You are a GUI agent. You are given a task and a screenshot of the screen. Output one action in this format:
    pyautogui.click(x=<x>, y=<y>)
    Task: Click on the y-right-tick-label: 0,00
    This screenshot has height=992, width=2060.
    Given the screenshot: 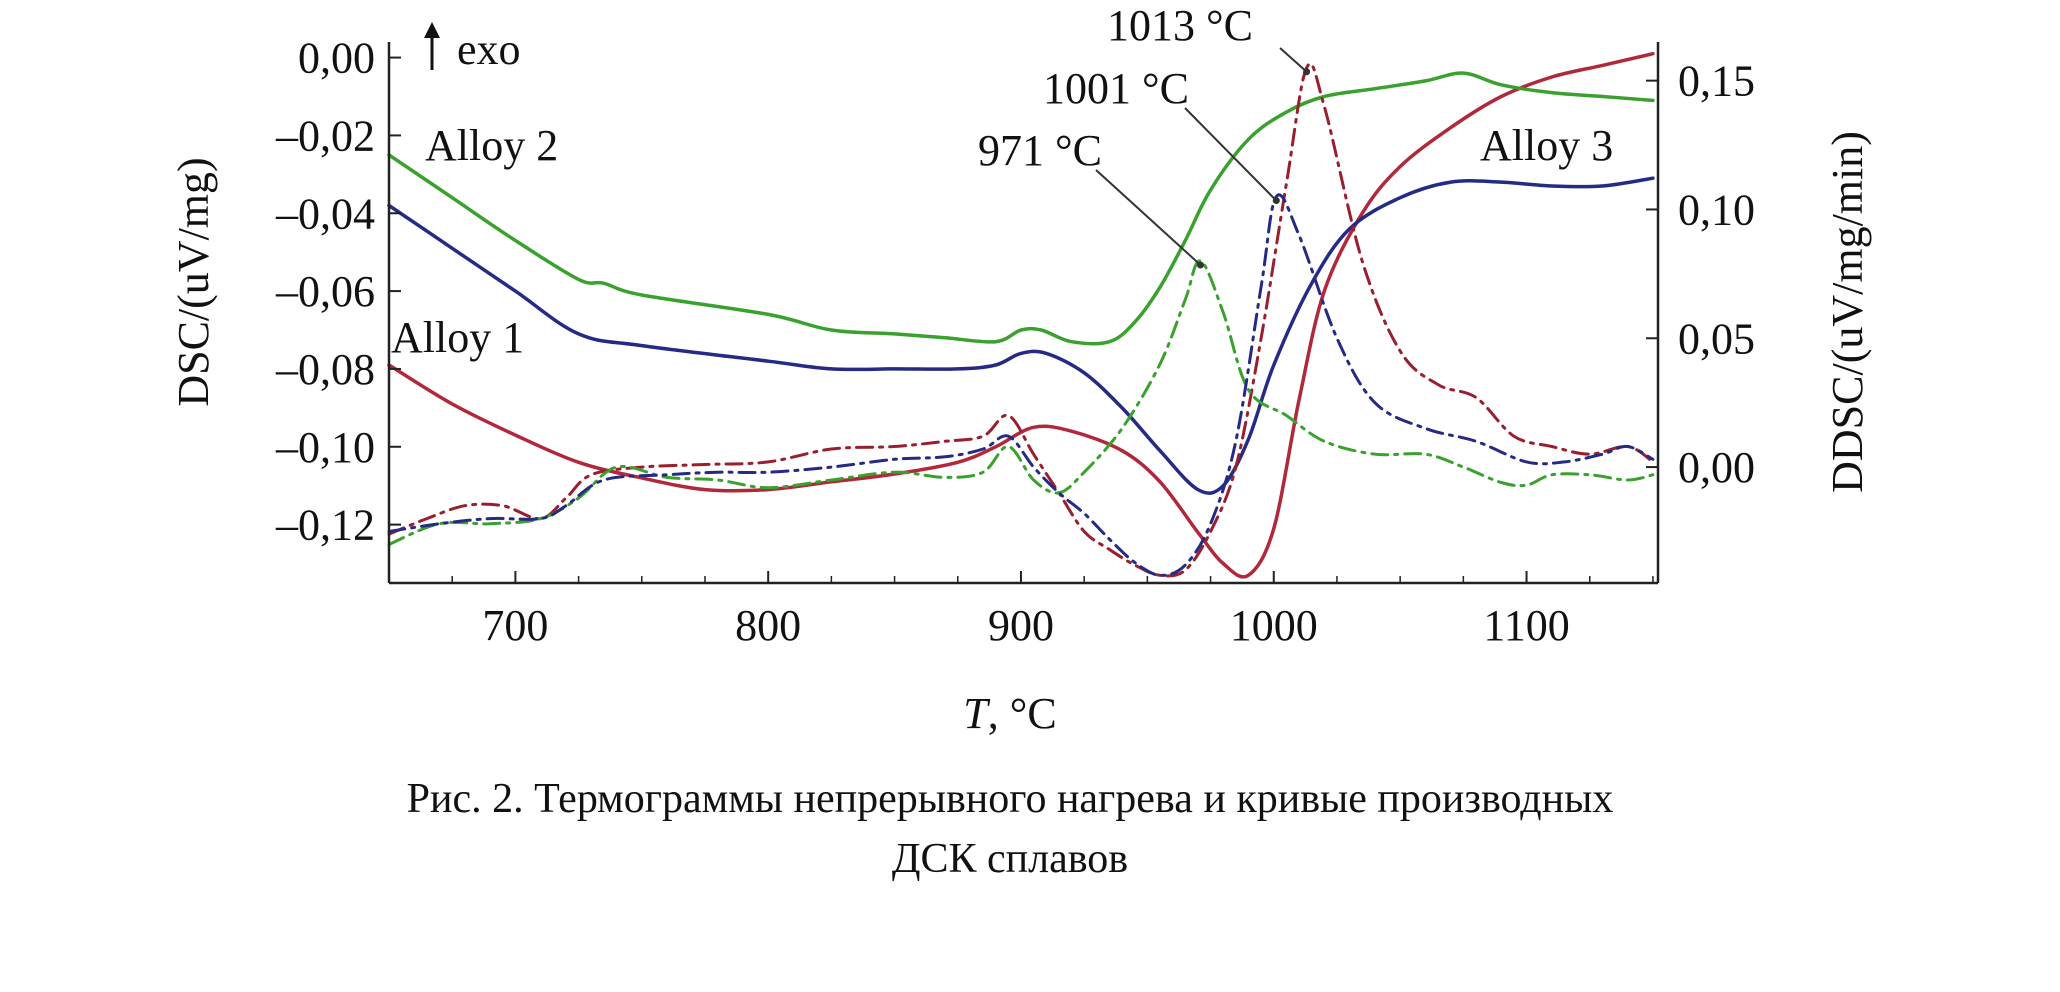 What is the action you would take?
    pyautogui.click(x=1716, y=467)
    